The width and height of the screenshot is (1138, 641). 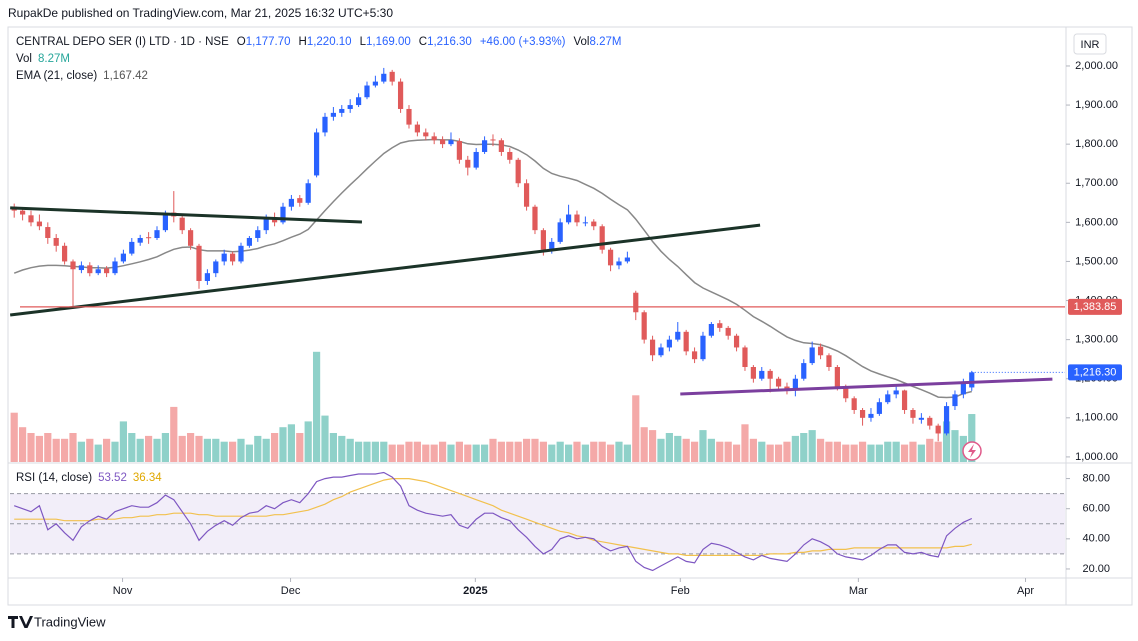 What do you see at coordinates (1096, 144) in the screenshot?
I see `y-tick-label: 1,800.00` at bounding box center [1096, 144].